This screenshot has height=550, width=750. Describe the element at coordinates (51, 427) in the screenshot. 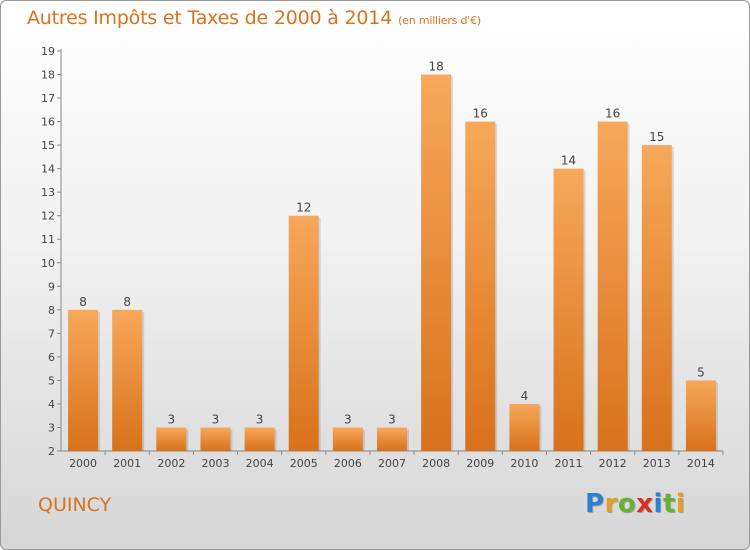

I see `y-tick-label: 3` at that location.